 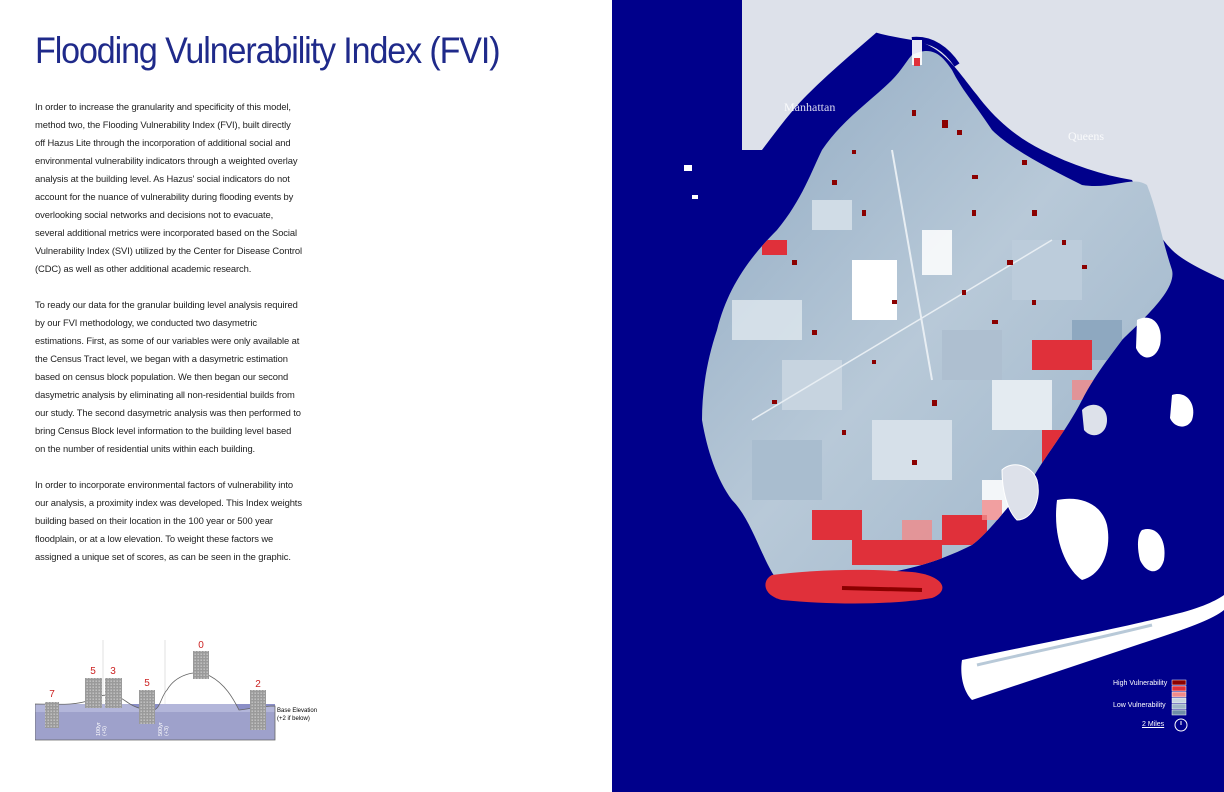 I want to click on manhattan-land, so click(x=827, y=75).